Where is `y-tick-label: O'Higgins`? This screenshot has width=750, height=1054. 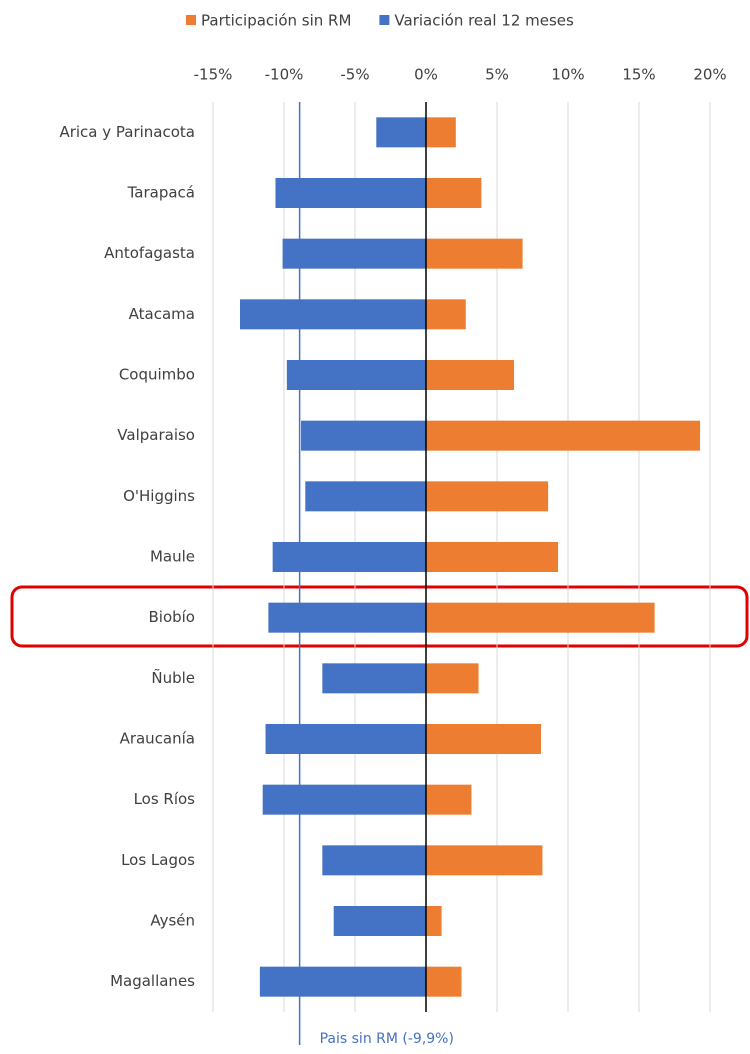
y-tick-label: O'Higgins is located at coordinates (159, 496).